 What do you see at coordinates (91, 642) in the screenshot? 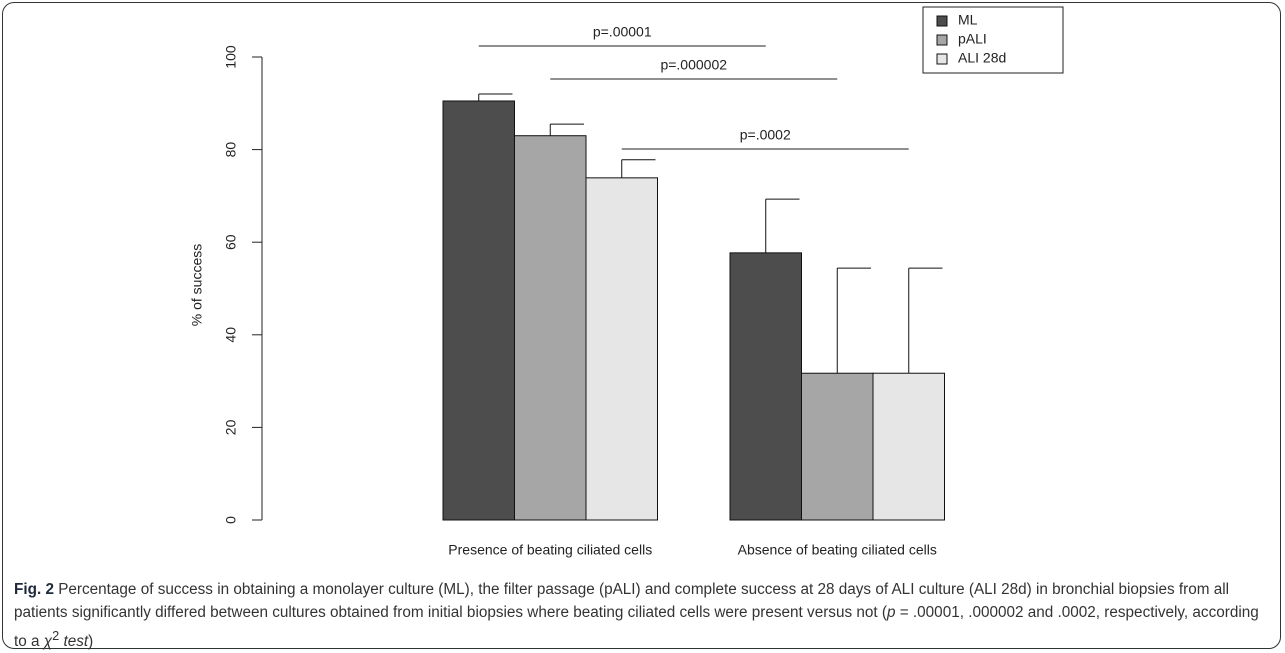
I see `caption-text: )` at bounding box center [91, 642].